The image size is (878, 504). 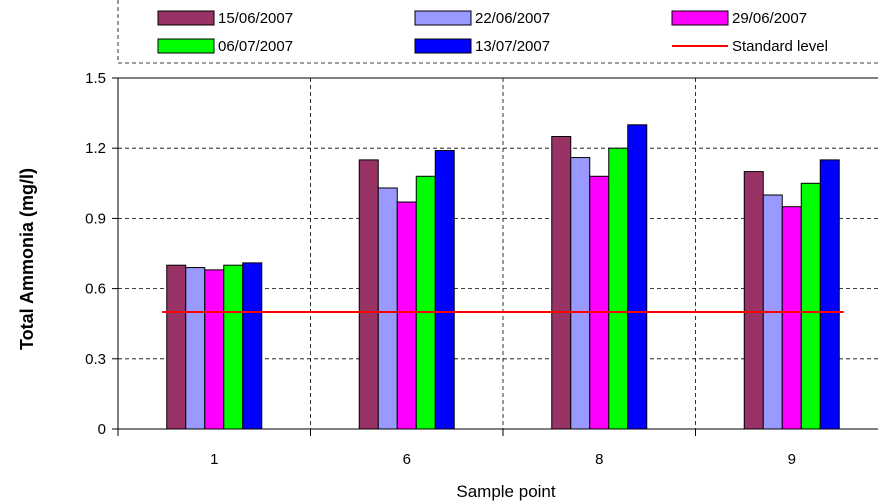 What do you see at coordinates (506, 491) in the screenshot?
I see `x-axis-title: Sample point` at bounding box center [506, 491].